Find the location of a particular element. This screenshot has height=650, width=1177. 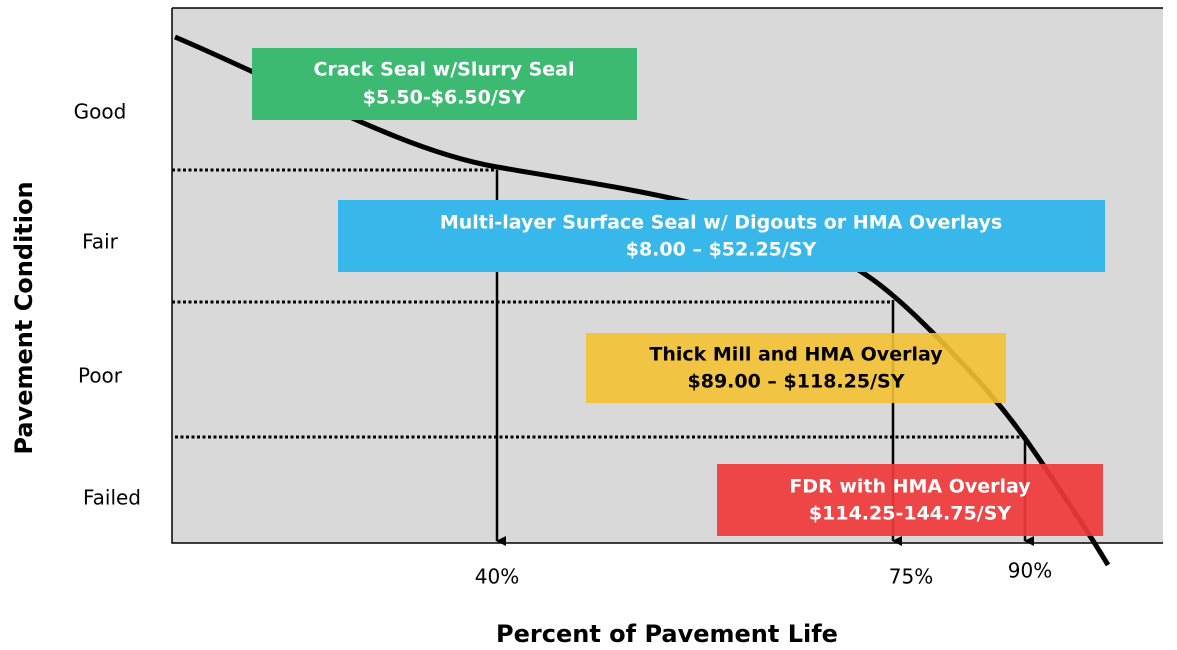

treatment-cost: $8.00 – $52.25/SY is located at coordinates (721, 250).